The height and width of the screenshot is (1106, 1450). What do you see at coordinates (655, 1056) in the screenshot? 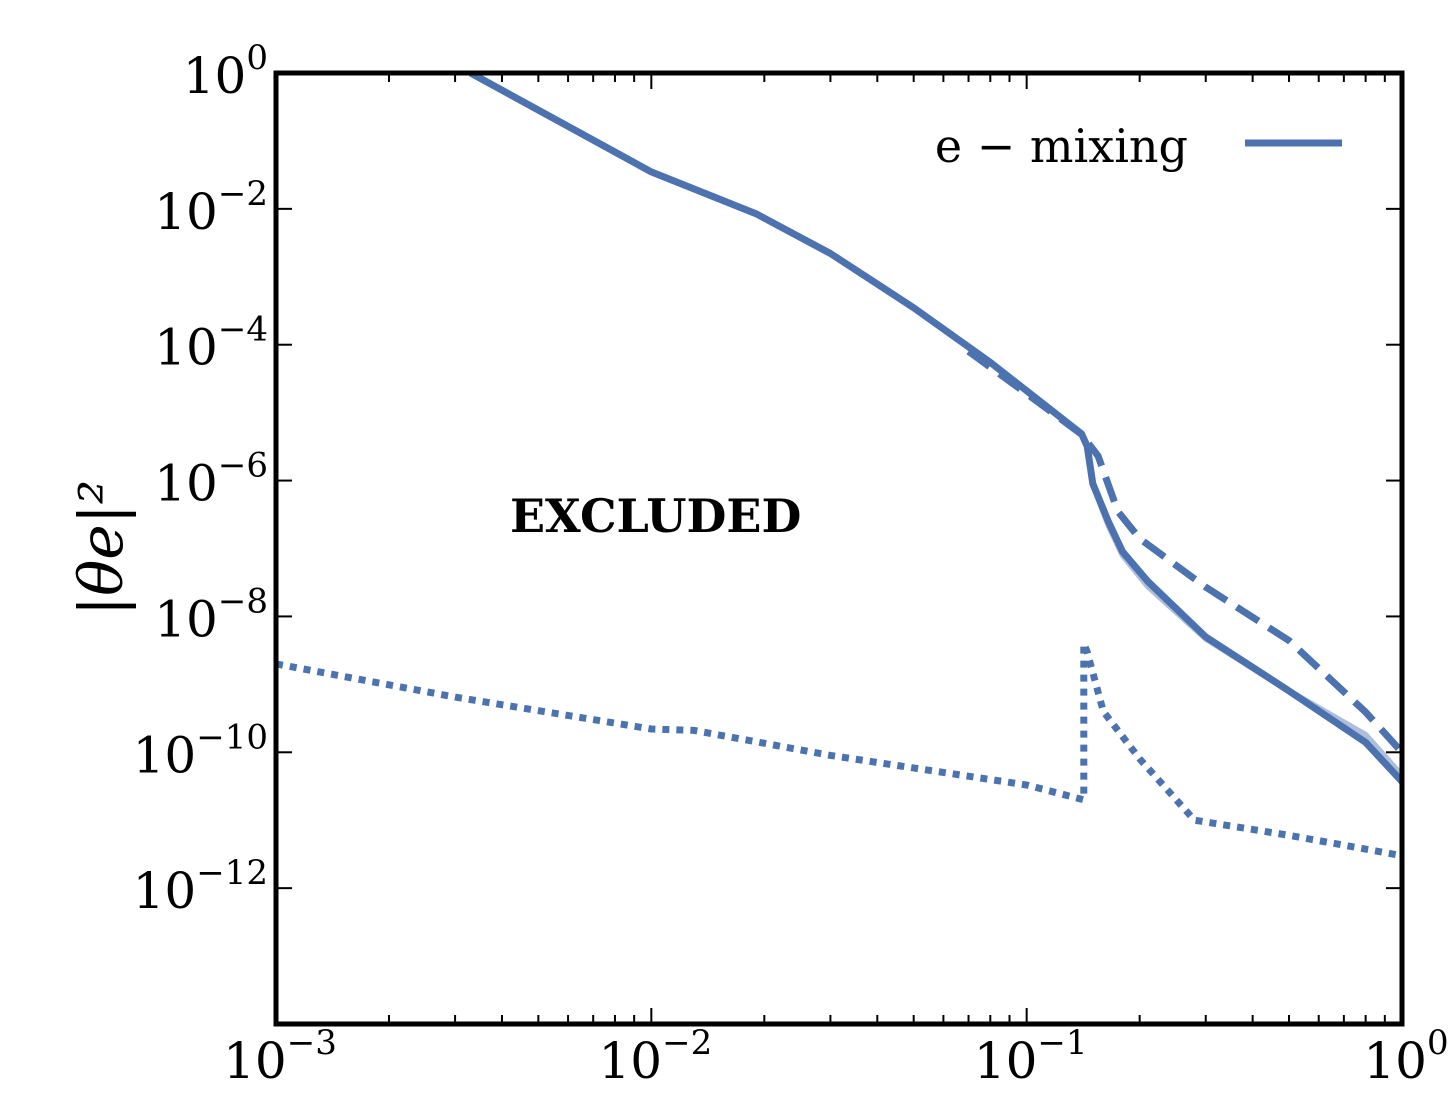
I see `x-tick-label: 10⁻²` at bounding box center [655, 1056].